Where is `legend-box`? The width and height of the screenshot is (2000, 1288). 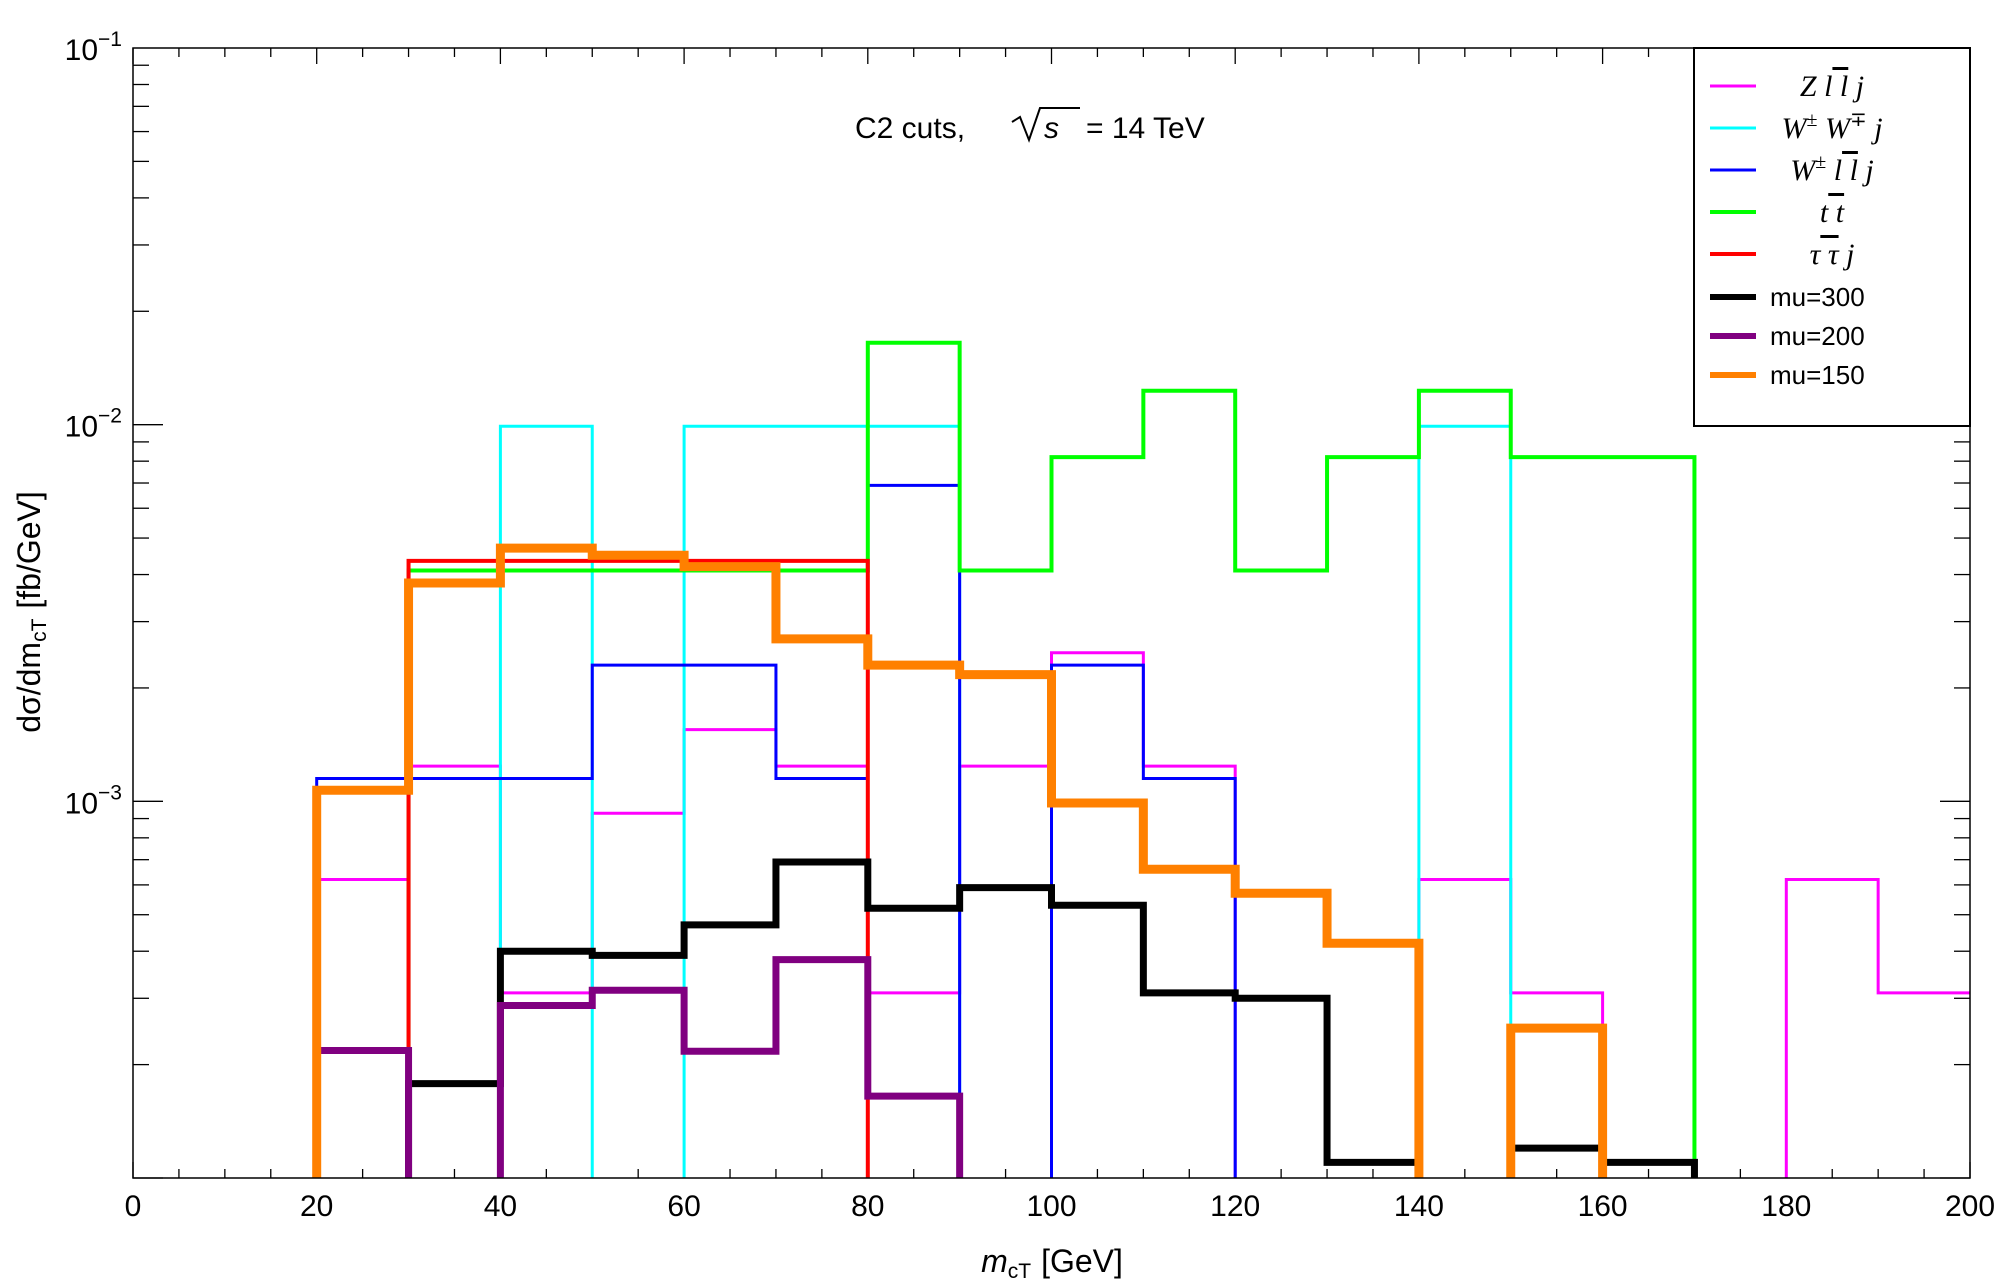 legend-box is located at coordinates (1832, 237).